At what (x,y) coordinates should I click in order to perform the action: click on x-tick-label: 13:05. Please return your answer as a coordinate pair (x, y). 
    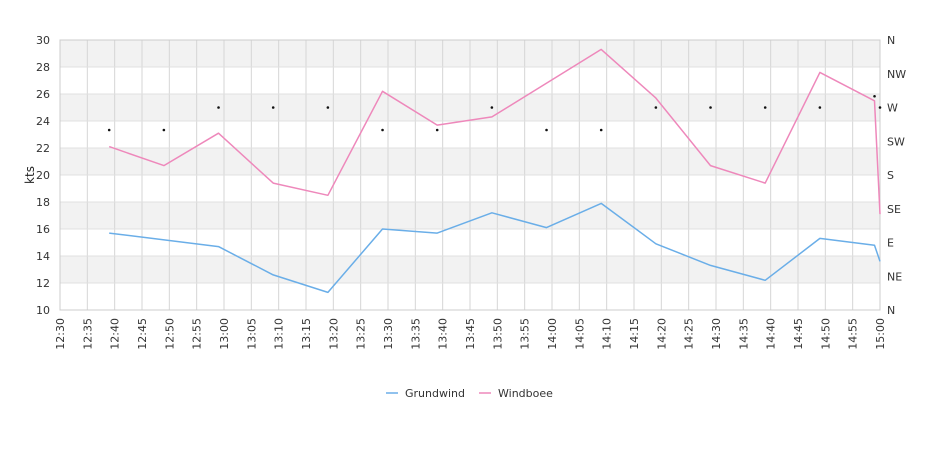
    Looking at the image, I should click on (251, 334).